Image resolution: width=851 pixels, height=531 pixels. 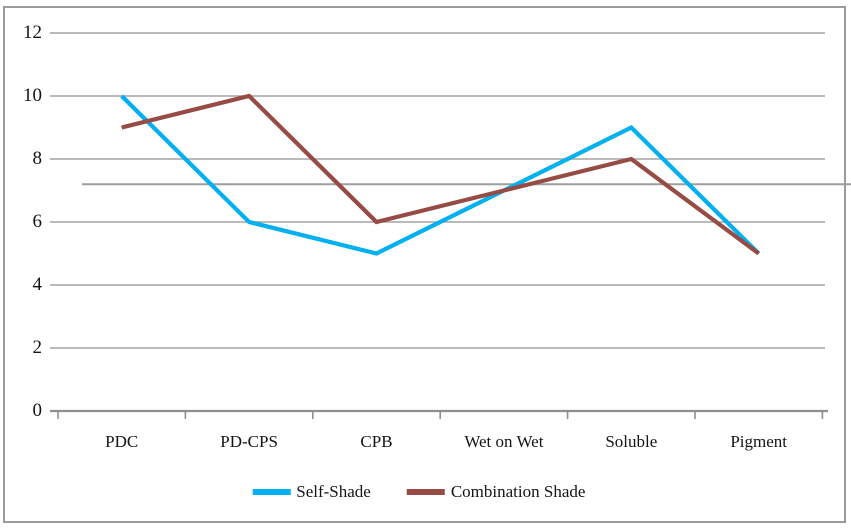 I want to click on y-tick-label: 10, so click(x=32, y=95).